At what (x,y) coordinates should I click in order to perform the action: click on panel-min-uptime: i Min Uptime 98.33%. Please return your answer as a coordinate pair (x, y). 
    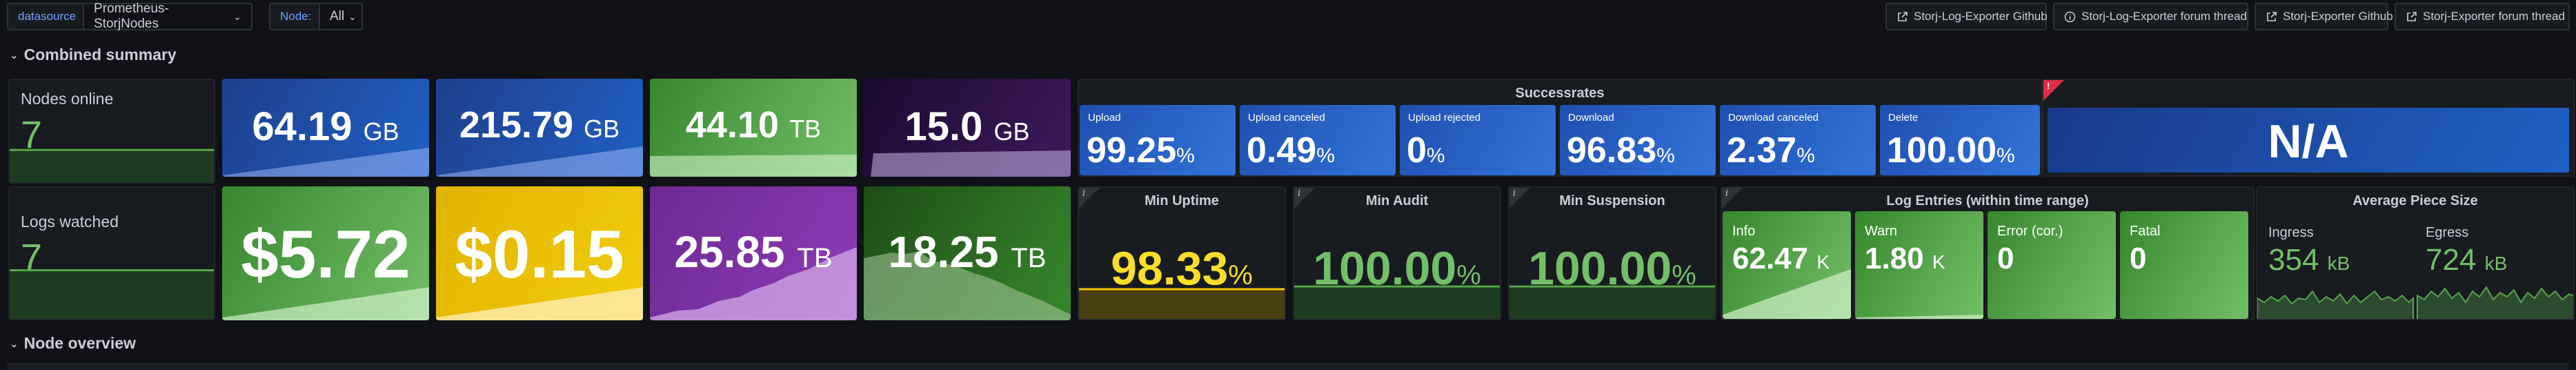
    Looking at the image, I should click on (1182, 253).